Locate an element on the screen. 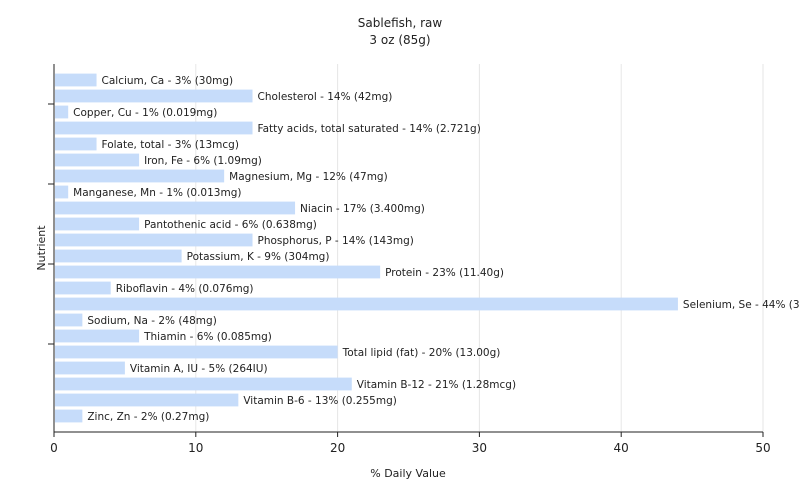  x-axis-title: % Daily Value is located at coordinates (408, 473).